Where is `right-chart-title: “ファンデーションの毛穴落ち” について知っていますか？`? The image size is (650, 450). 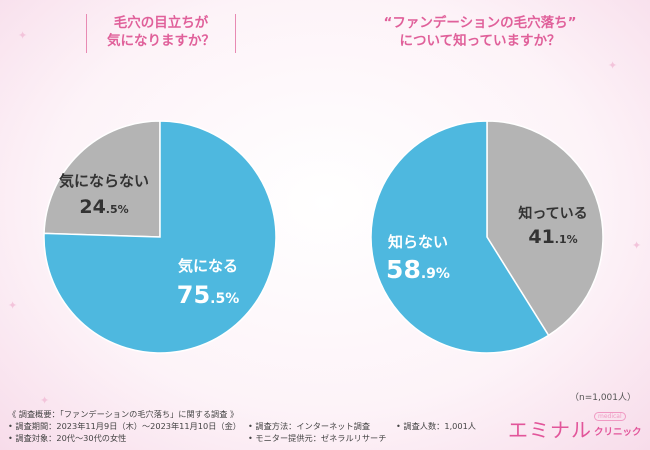 right-chart-title: “ファンデーションの毛穴落ち” について知っていますか？ is located at coordinates (480, 32).